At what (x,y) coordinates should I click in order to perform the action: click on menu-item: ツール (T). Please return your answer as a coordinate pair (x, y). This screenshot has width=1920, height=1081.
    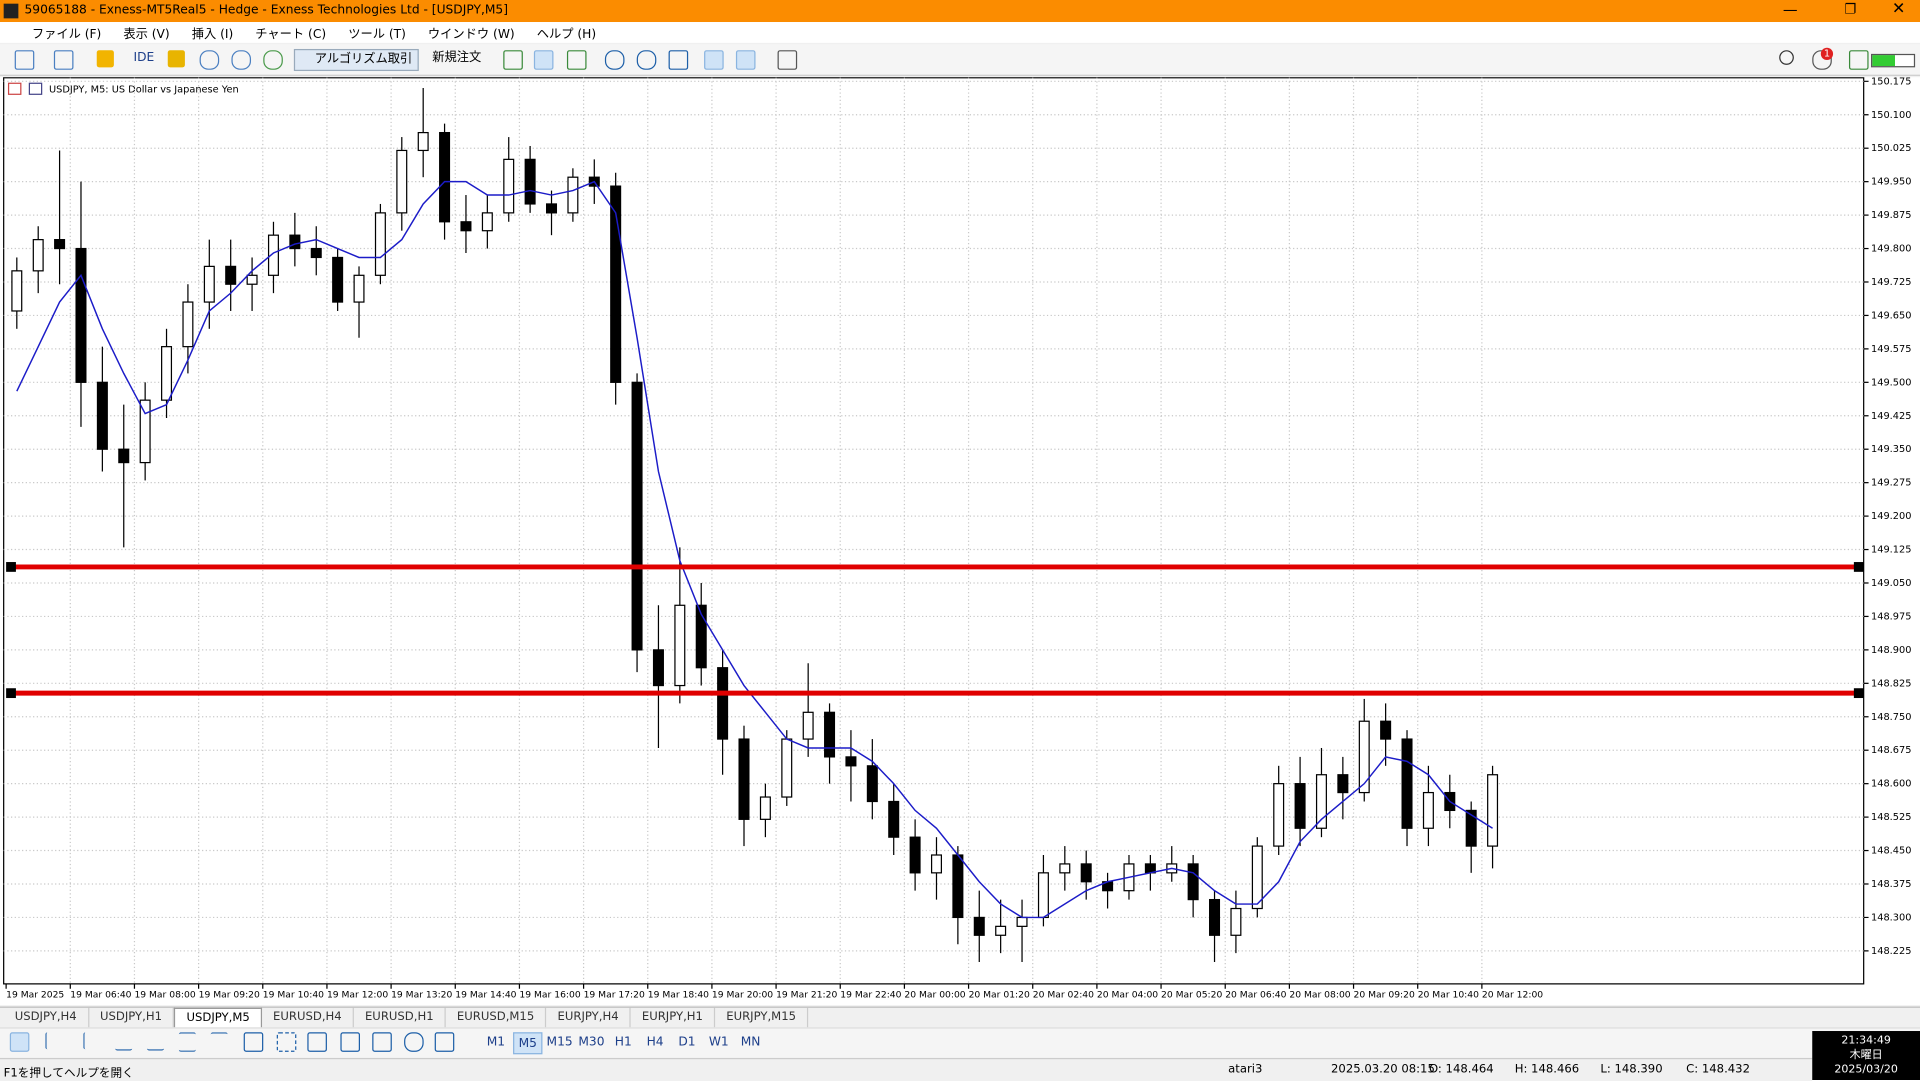
    Looking at the image, I should click on (377, 35).